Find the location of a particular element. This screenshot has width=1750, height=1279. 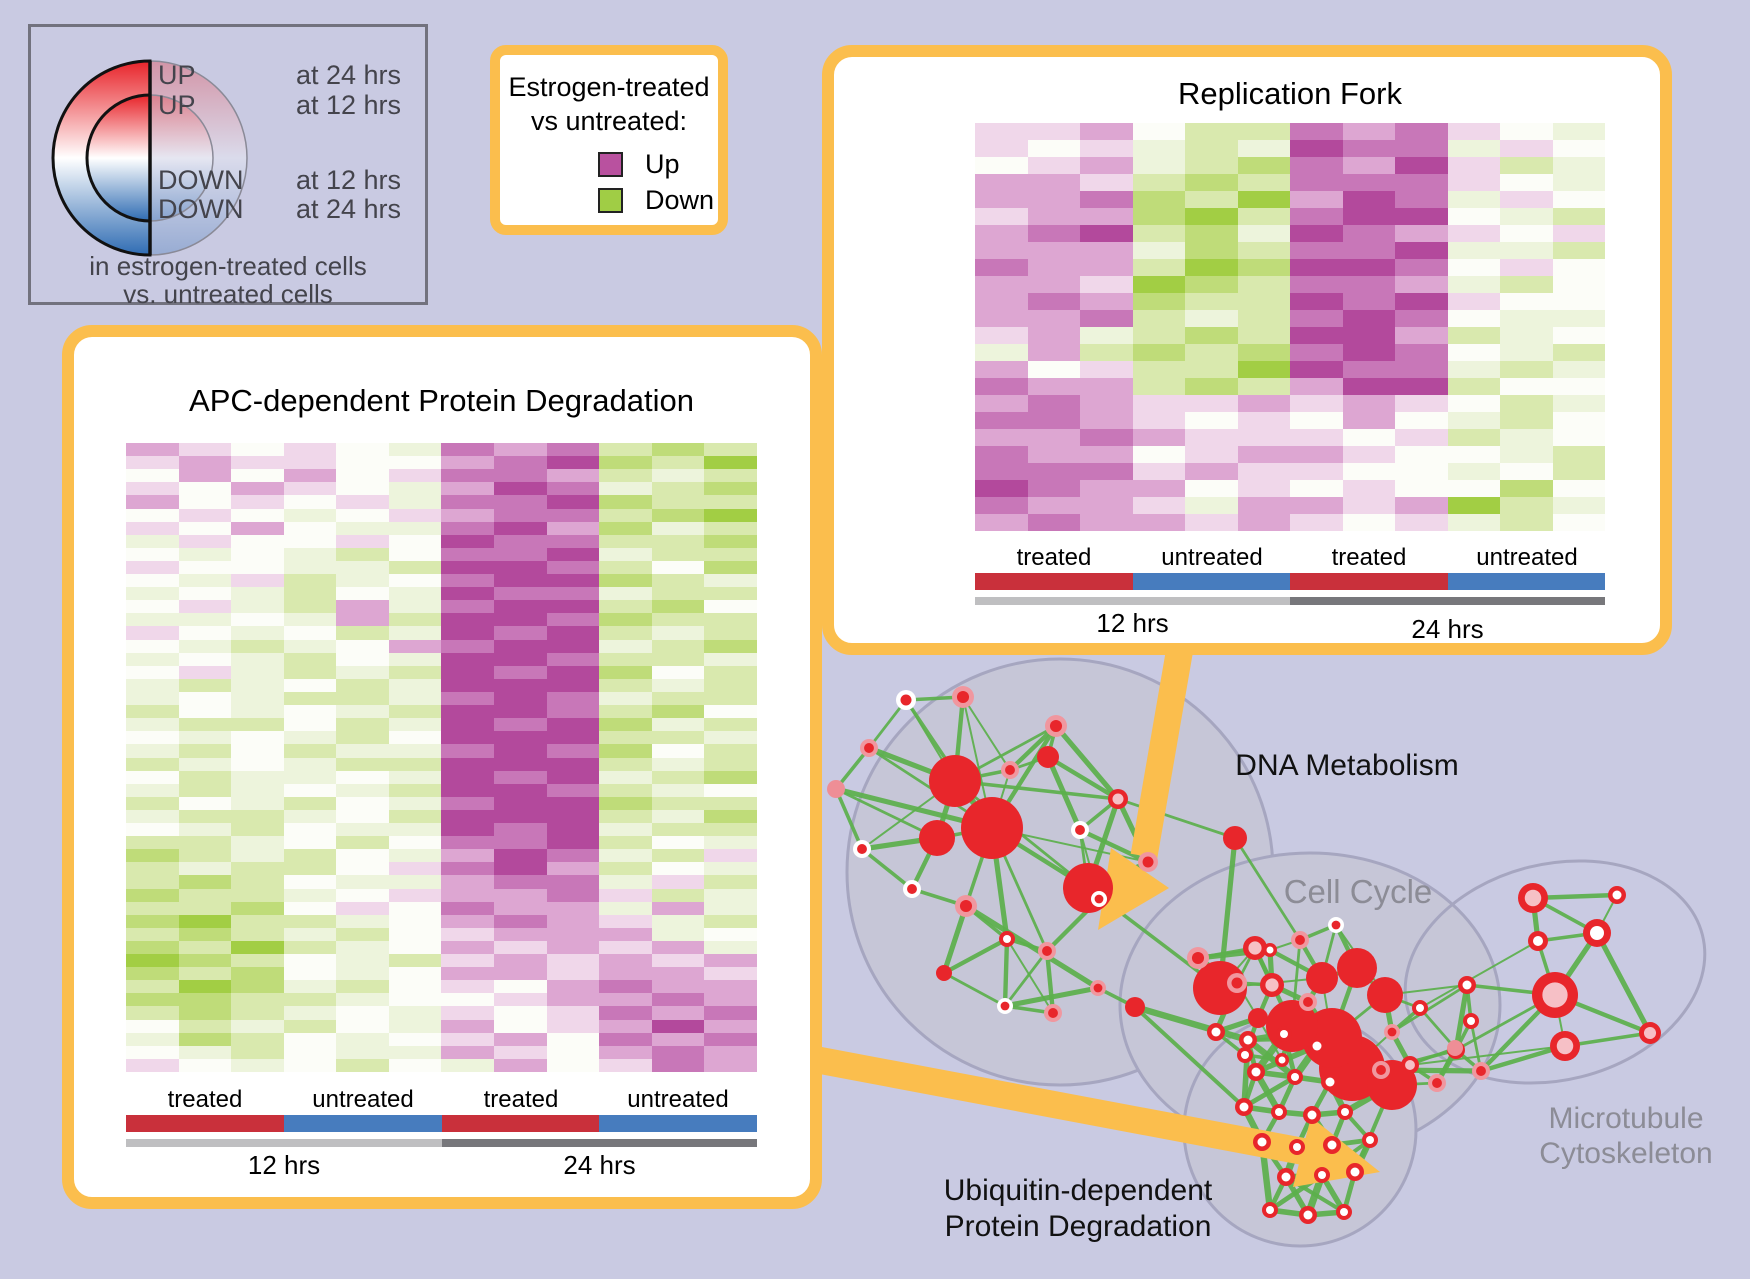

rf-treated-bar-12h is located at coordinates (1054, 581).